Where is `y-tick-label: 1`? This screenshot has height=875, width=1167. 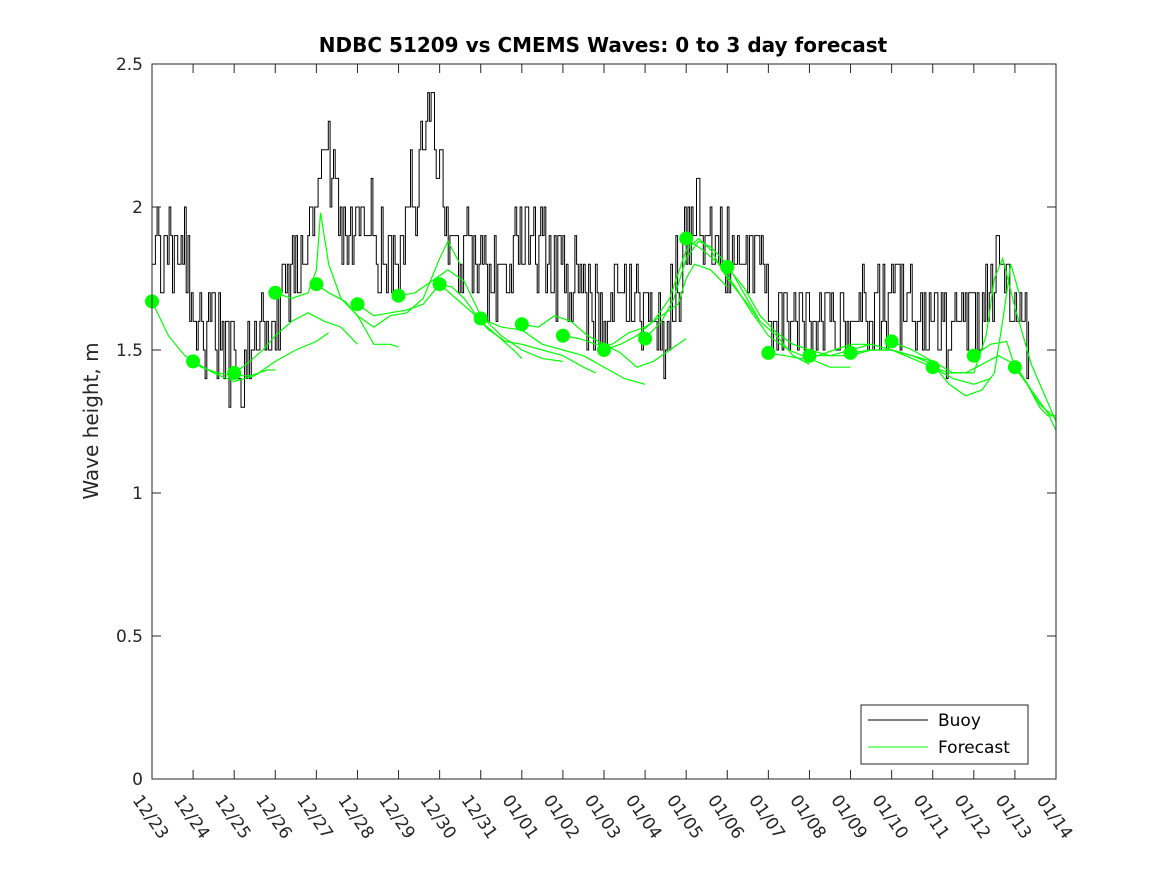
y-tick-label: 1 is located at coordinates (137, 494).